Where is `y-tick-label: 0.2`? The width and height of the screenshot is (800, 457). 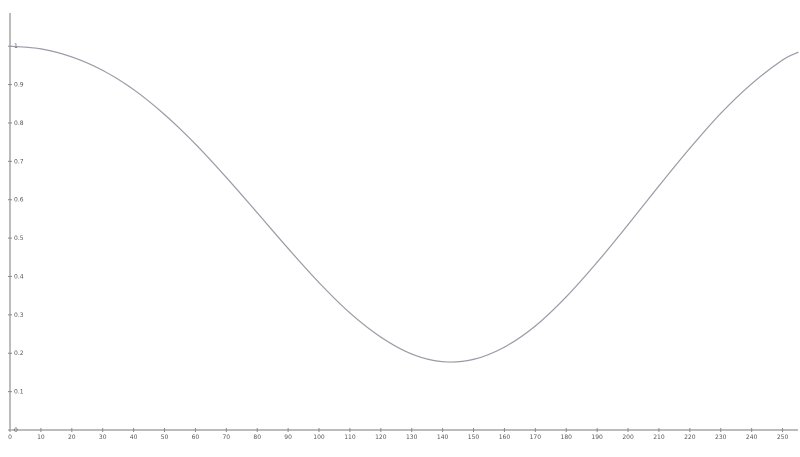
y-tick-label: 0.2 is located at coordinates (19, 353).